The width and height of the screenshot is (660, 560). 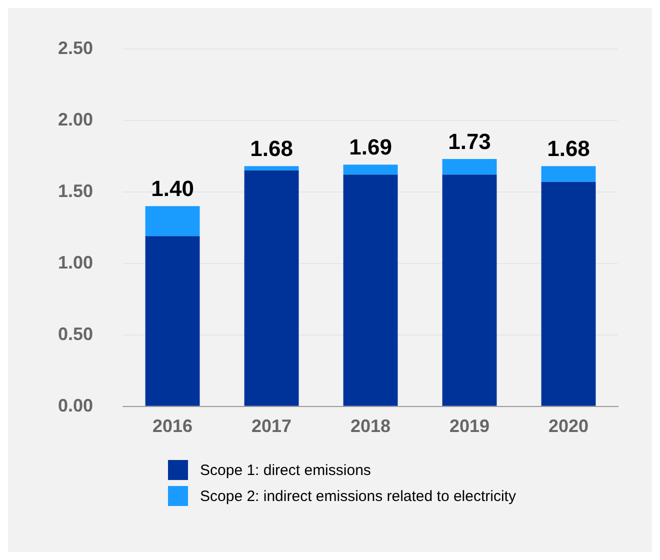 I want to click on legend-label: Scope 1: direct emissions, so click(x=285, y=470).